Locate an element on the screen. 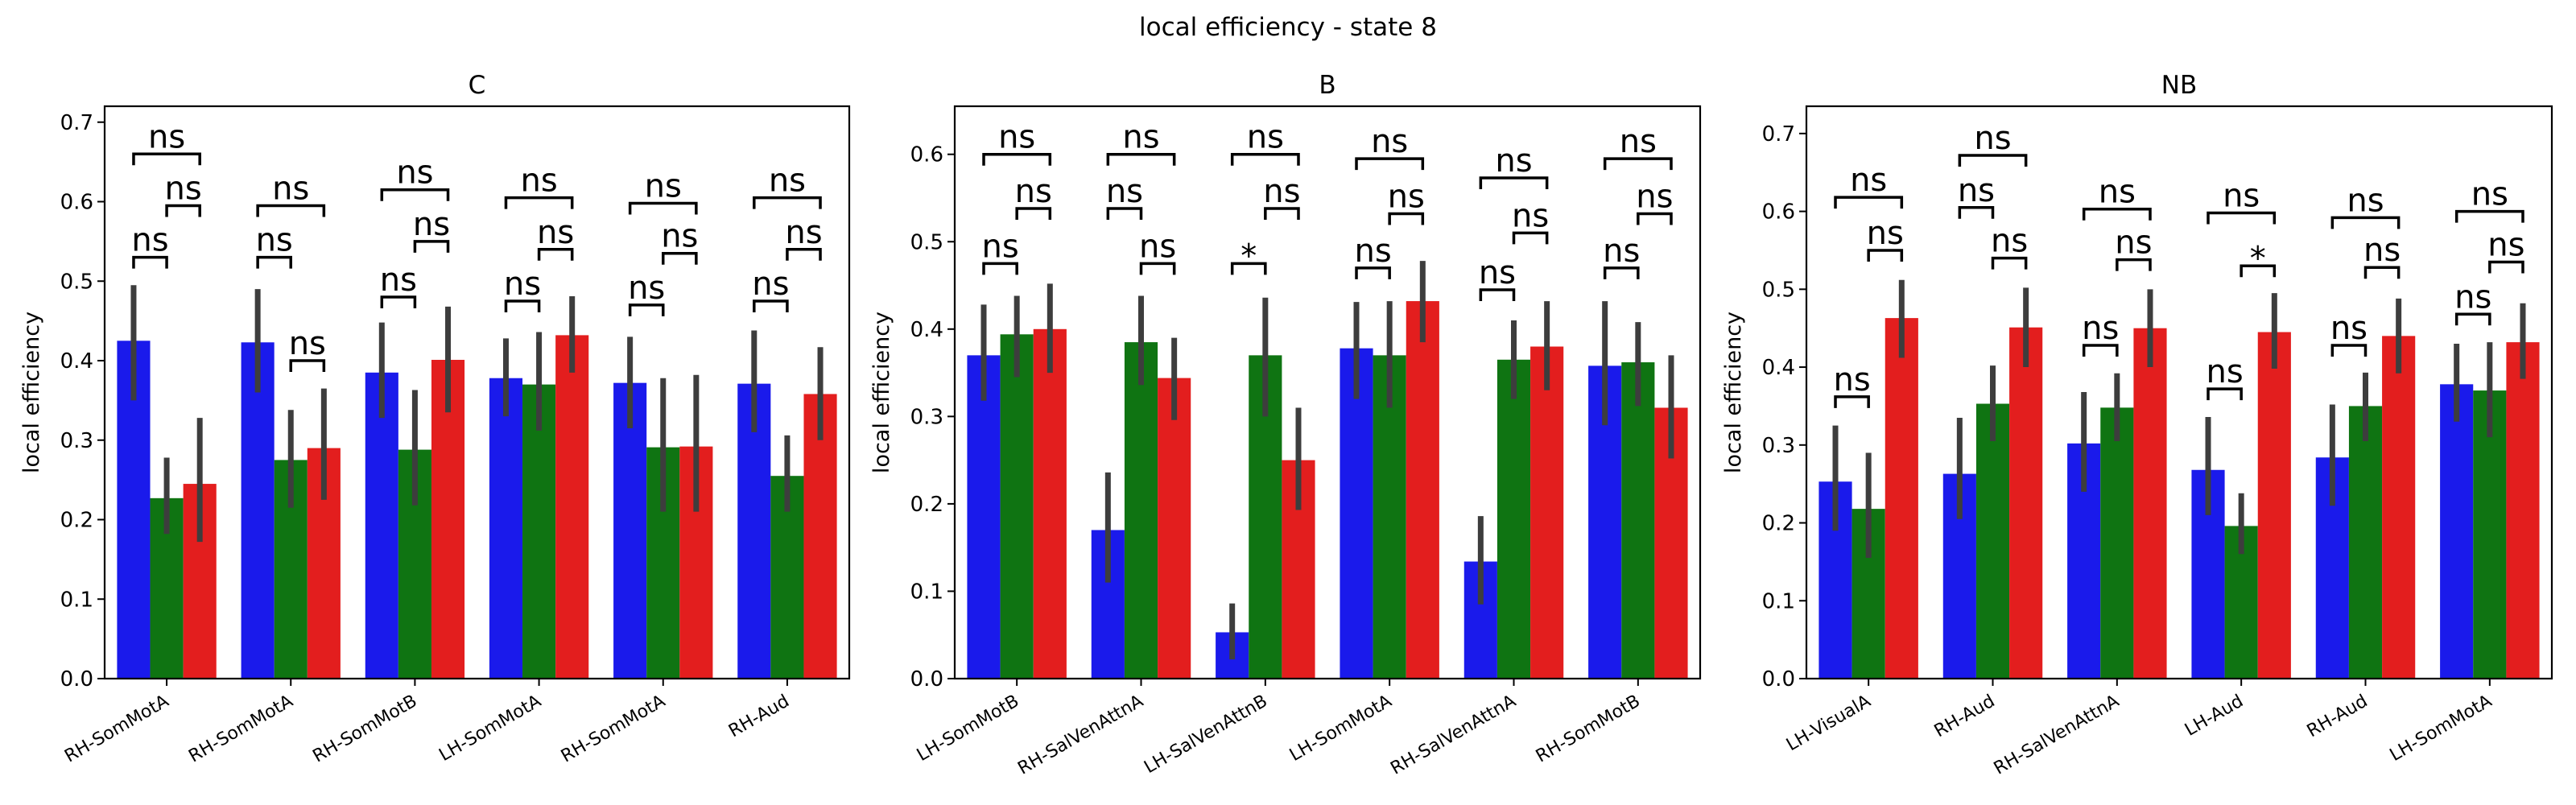 The image size is (2576, 805). significance-label: * is located at coordinates (2258, 258).